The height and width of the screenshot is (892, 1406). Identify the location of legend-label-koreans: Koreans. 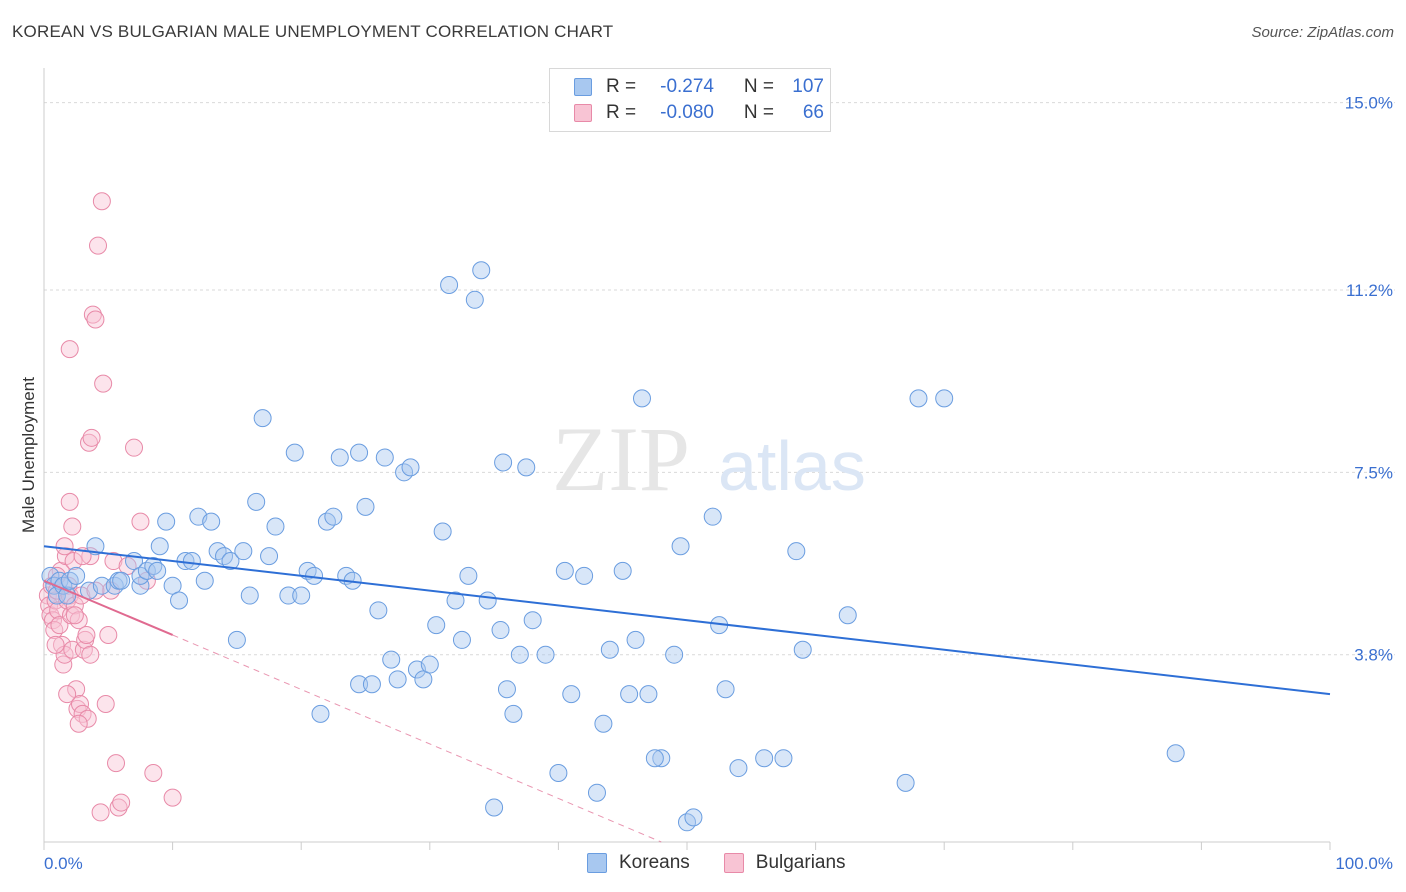
(654, 862).